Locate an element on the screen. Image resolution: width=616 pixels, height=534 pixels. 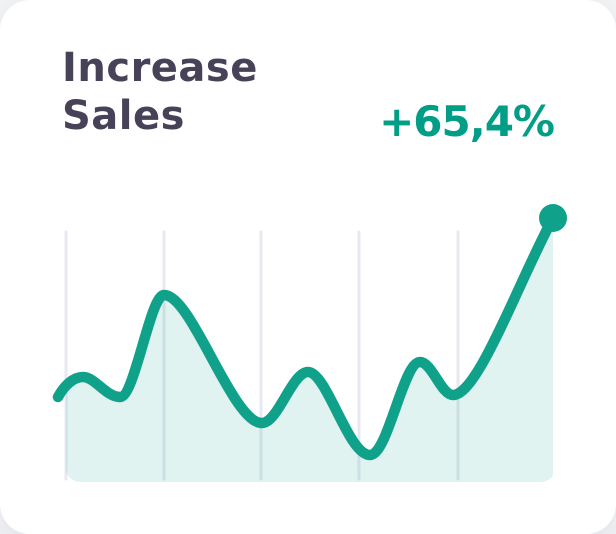
card-title: Increase Sales is located at coordinates (160, 92).